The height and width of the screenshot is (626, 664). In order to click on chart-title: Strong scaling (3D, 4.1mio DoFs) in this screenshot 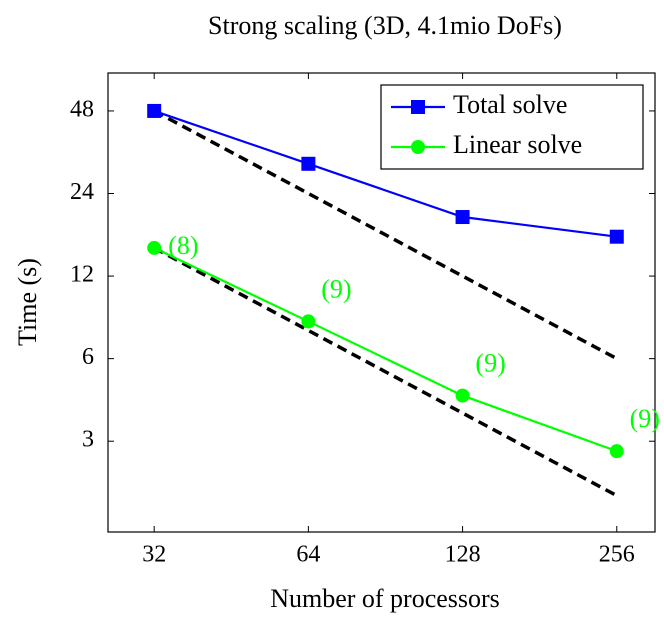, I will do `click(385, 25)`.